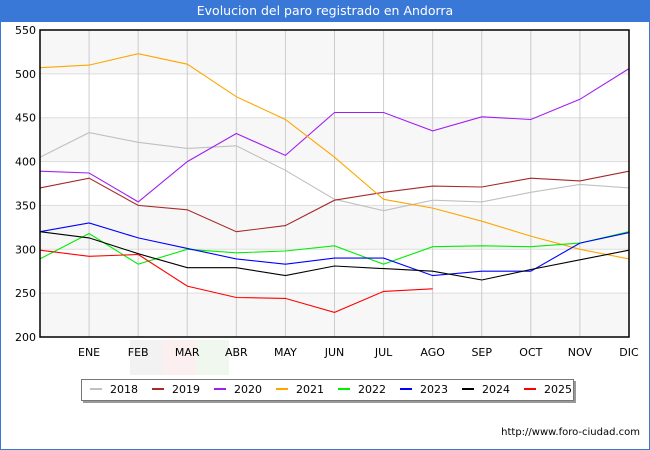  What do you see at coordinates (434, 389) in the screenshot?
I see `legend-label: 2023` at bounding box center [434, 389].